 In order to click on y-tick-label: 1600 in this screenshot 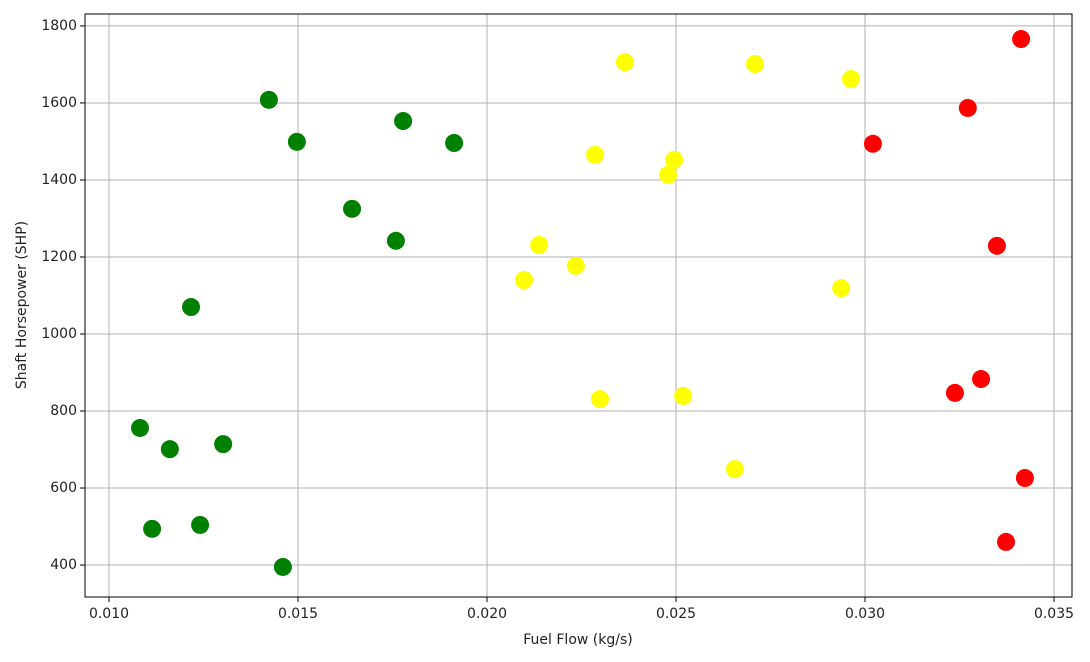, I will do `click(59, 103)`.